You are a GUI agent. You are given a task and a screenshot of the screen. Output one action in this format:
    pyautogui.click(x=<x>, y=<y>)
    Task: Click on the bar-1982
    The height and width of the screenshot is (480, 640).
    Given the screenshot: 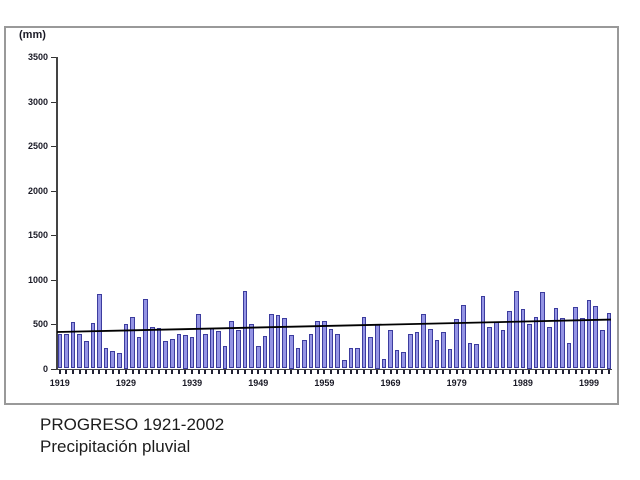 What is the action you would take?
    pyautogui.click(x=476, y=356)
    